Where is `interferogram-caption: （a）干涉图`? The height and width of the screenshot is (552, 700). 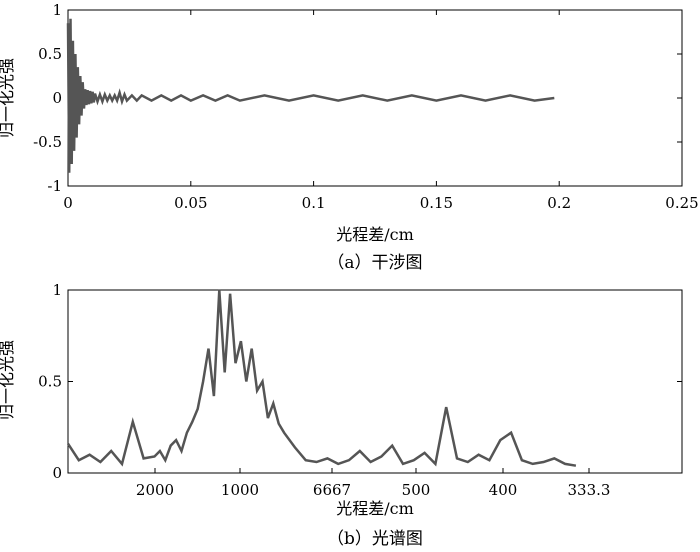
interferogram-caption: （a）干涉图 is located at coordinates (374, 263).